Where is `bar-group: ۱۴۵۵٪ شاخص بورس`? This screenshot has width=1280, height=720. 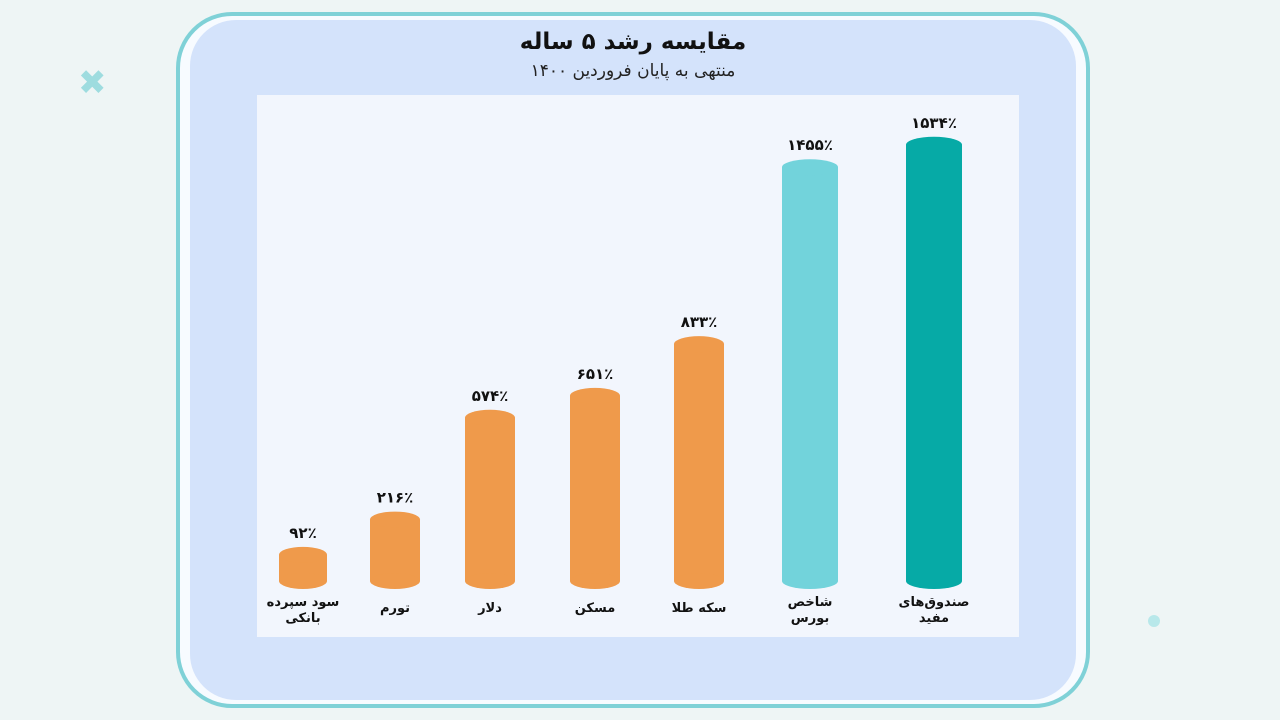 bar-group: ۱۴۵۵٪ شاخص بورس is located at coordinates (810, 381).